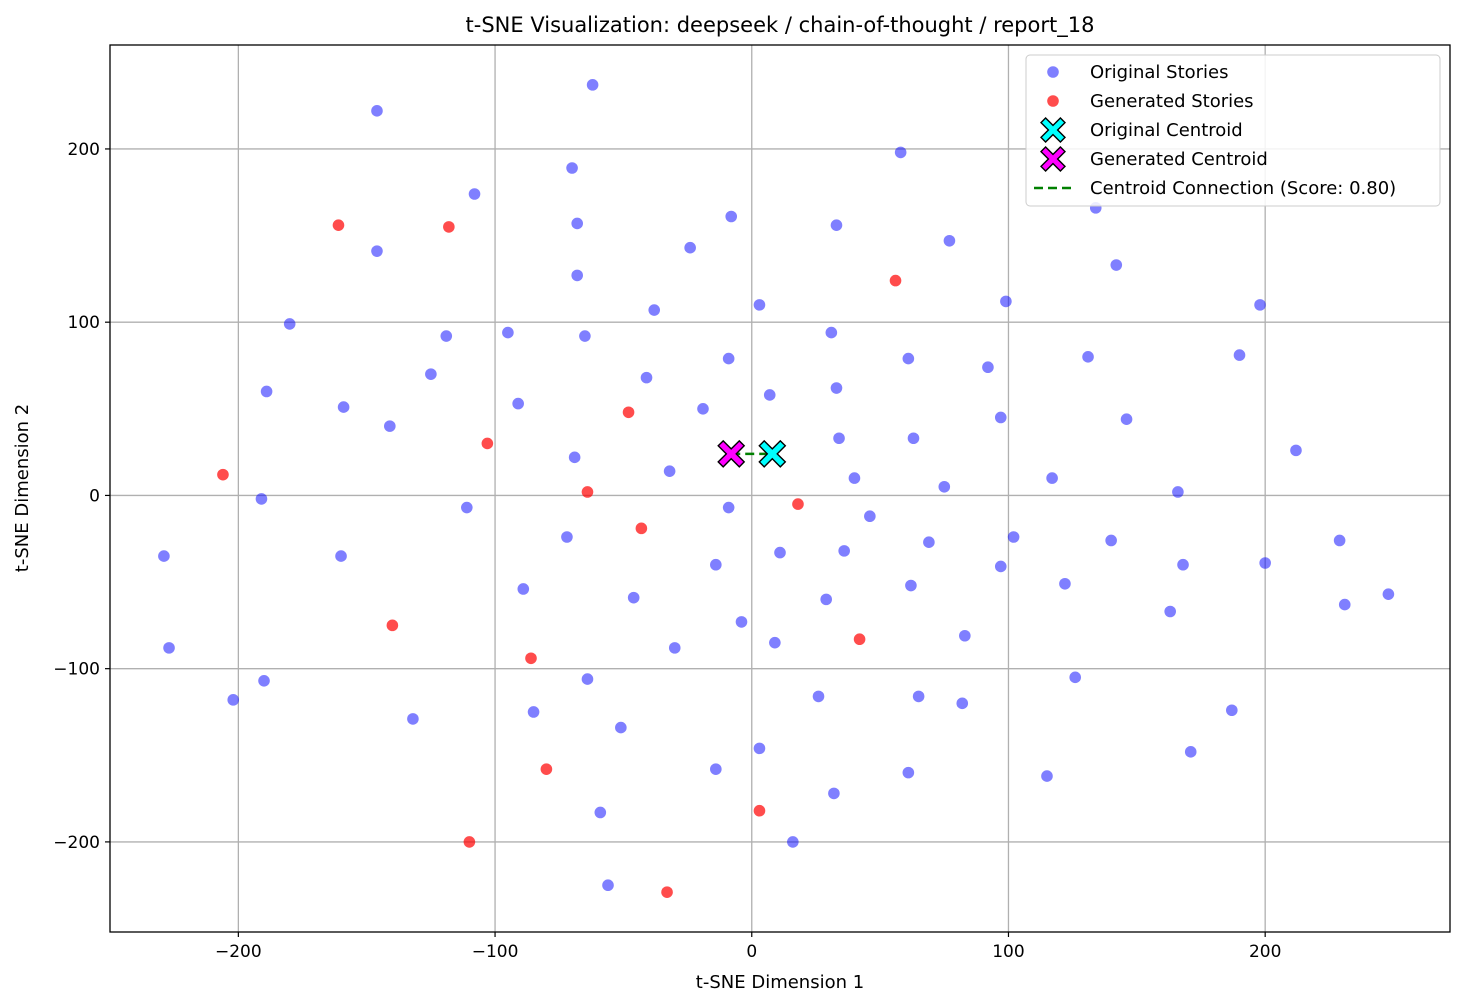 The image size is (1464, 1006). What do you see at coordinates (731, 453) in the screenshot?
I see `generated-centroid-marker` at bounding box center [731, 453].